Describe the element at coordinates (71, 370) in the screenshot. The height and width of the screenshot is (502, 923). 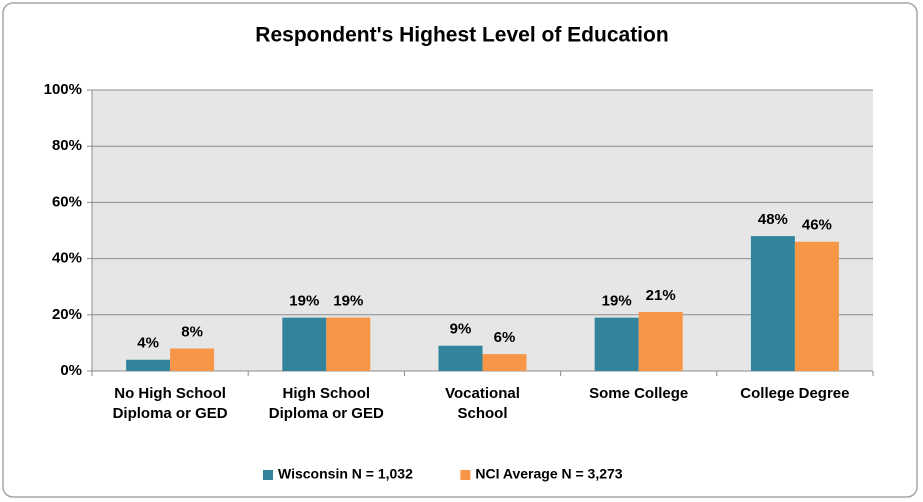
I see `y-tick-label: 0%` at that location.